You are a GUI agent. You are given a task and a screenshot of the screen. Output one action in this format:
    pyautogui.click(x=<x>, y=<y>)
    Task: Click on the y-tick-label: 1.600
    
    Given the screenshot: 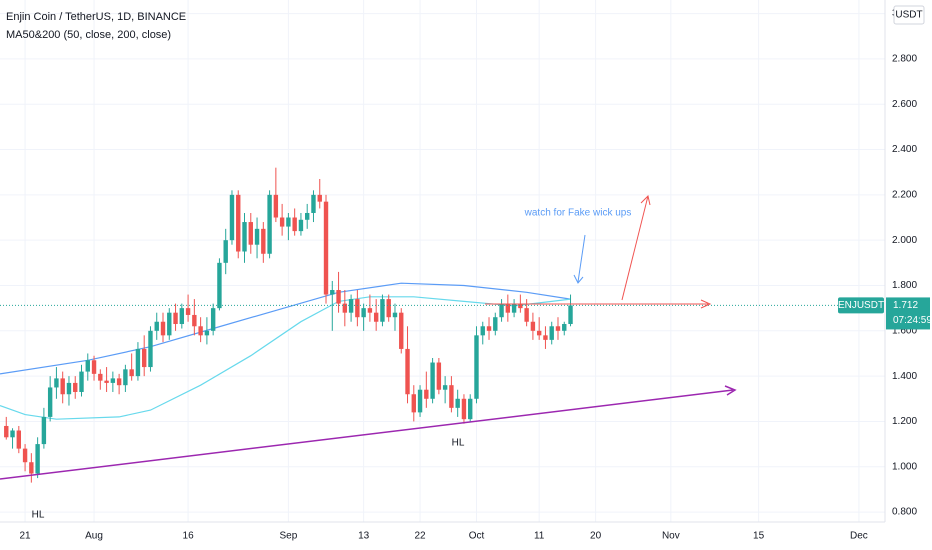 What is the action you would take?
    pyautogui.click(x=904, y=330)
    